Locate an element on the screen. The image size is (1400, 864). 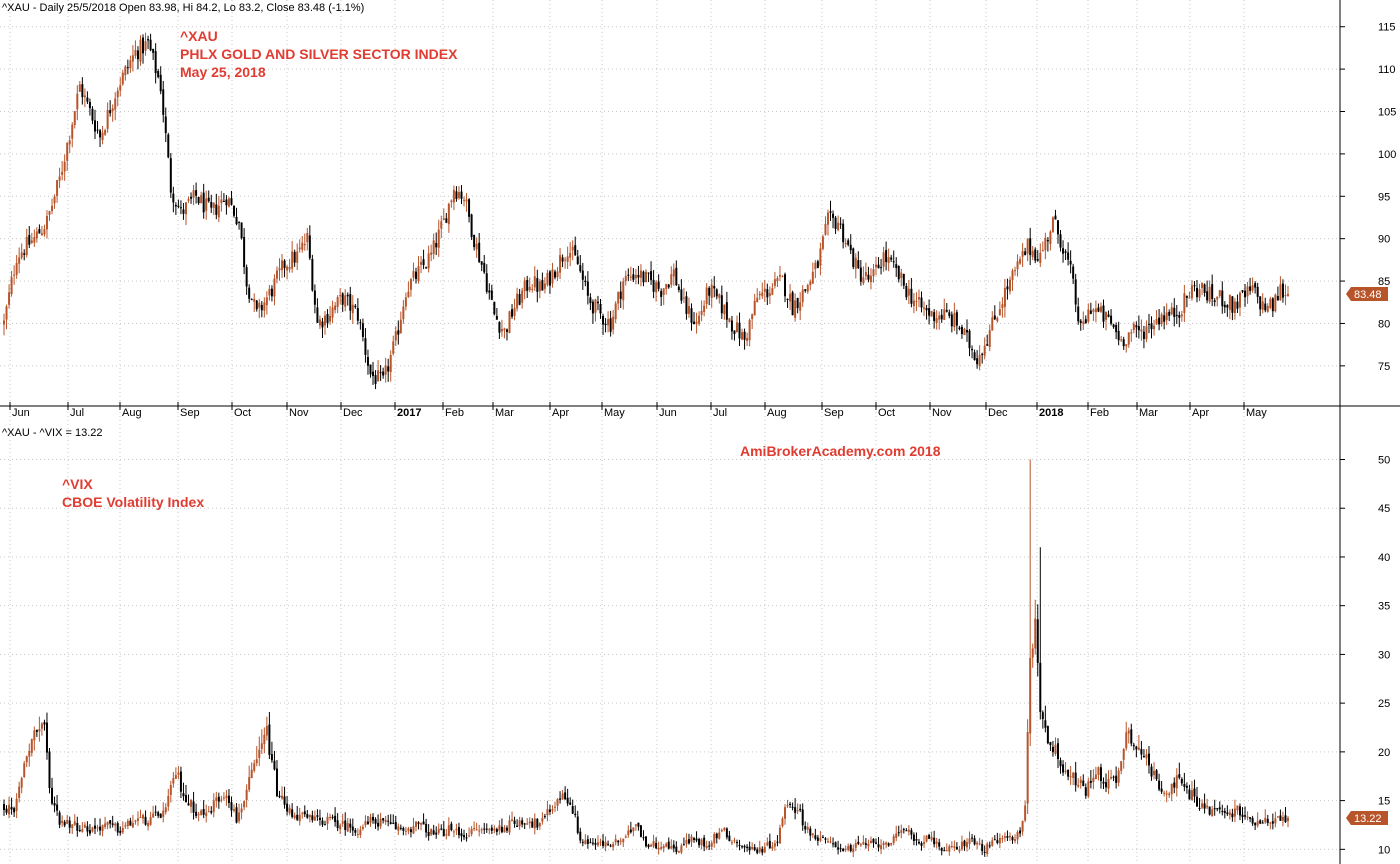
x-tick-label: May is located at coordinates (614, 413).